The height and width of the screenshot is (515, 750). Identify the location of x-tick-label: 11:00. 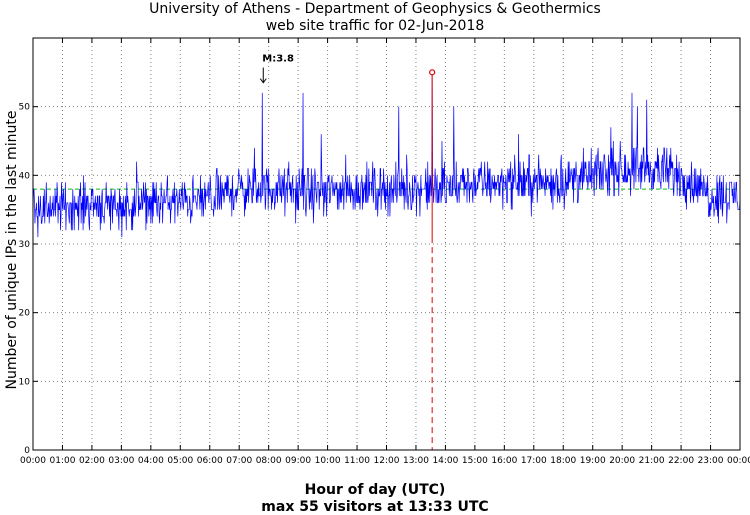
(357, 461).